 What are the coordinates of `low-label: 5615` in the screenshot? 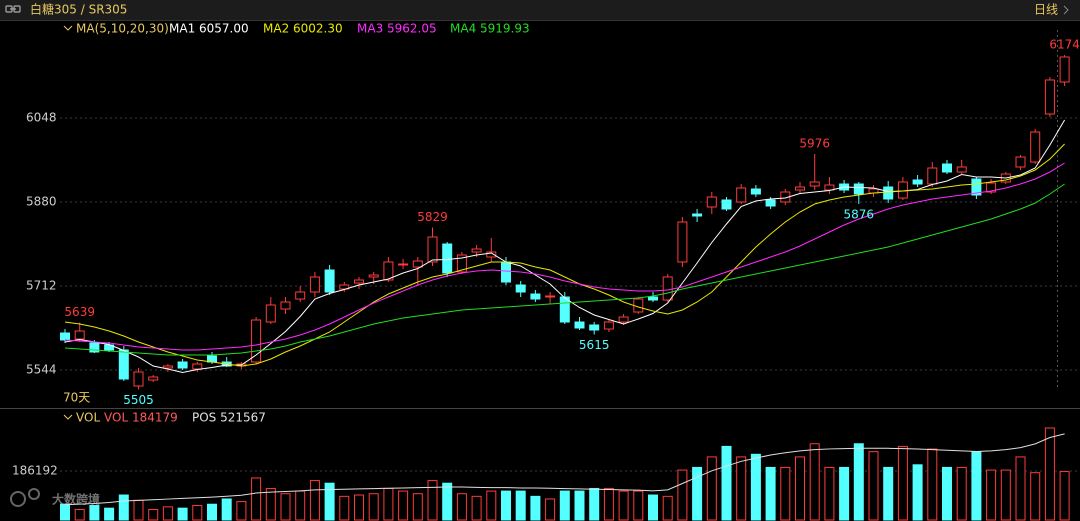 It's located at (594, 345).